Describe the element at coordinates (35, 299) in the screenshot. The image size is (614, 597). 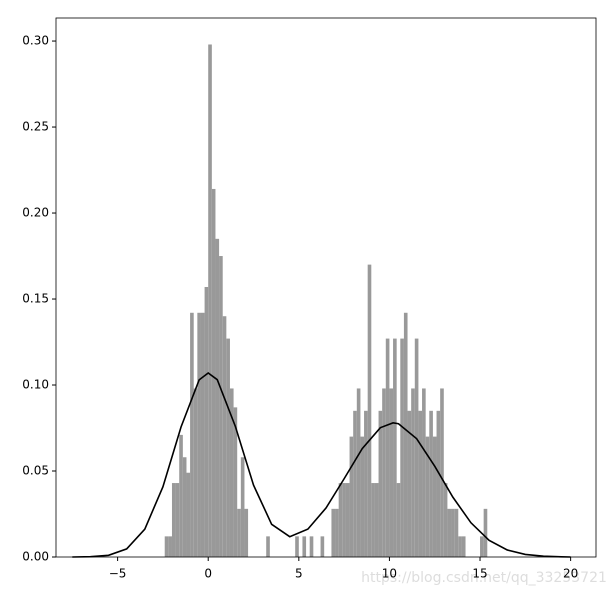
I see `y-tick-label: 0.15` at that location.